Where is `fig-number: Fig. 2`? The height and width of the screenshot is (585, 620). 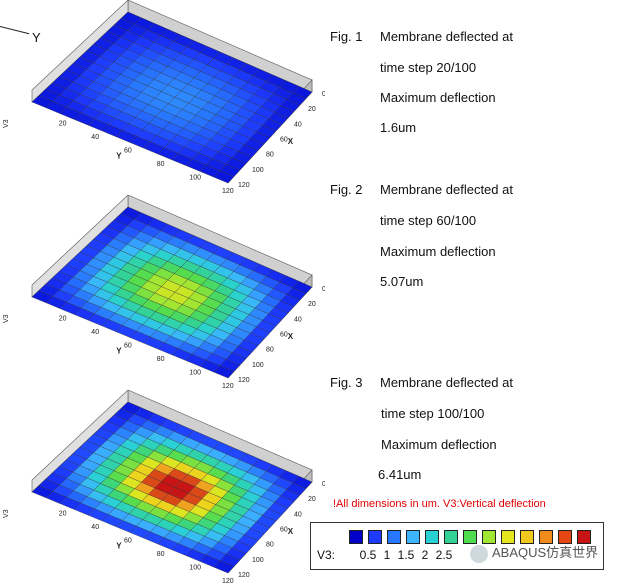 fig-number: Fig. 2 is located at coordinates (346, 189).